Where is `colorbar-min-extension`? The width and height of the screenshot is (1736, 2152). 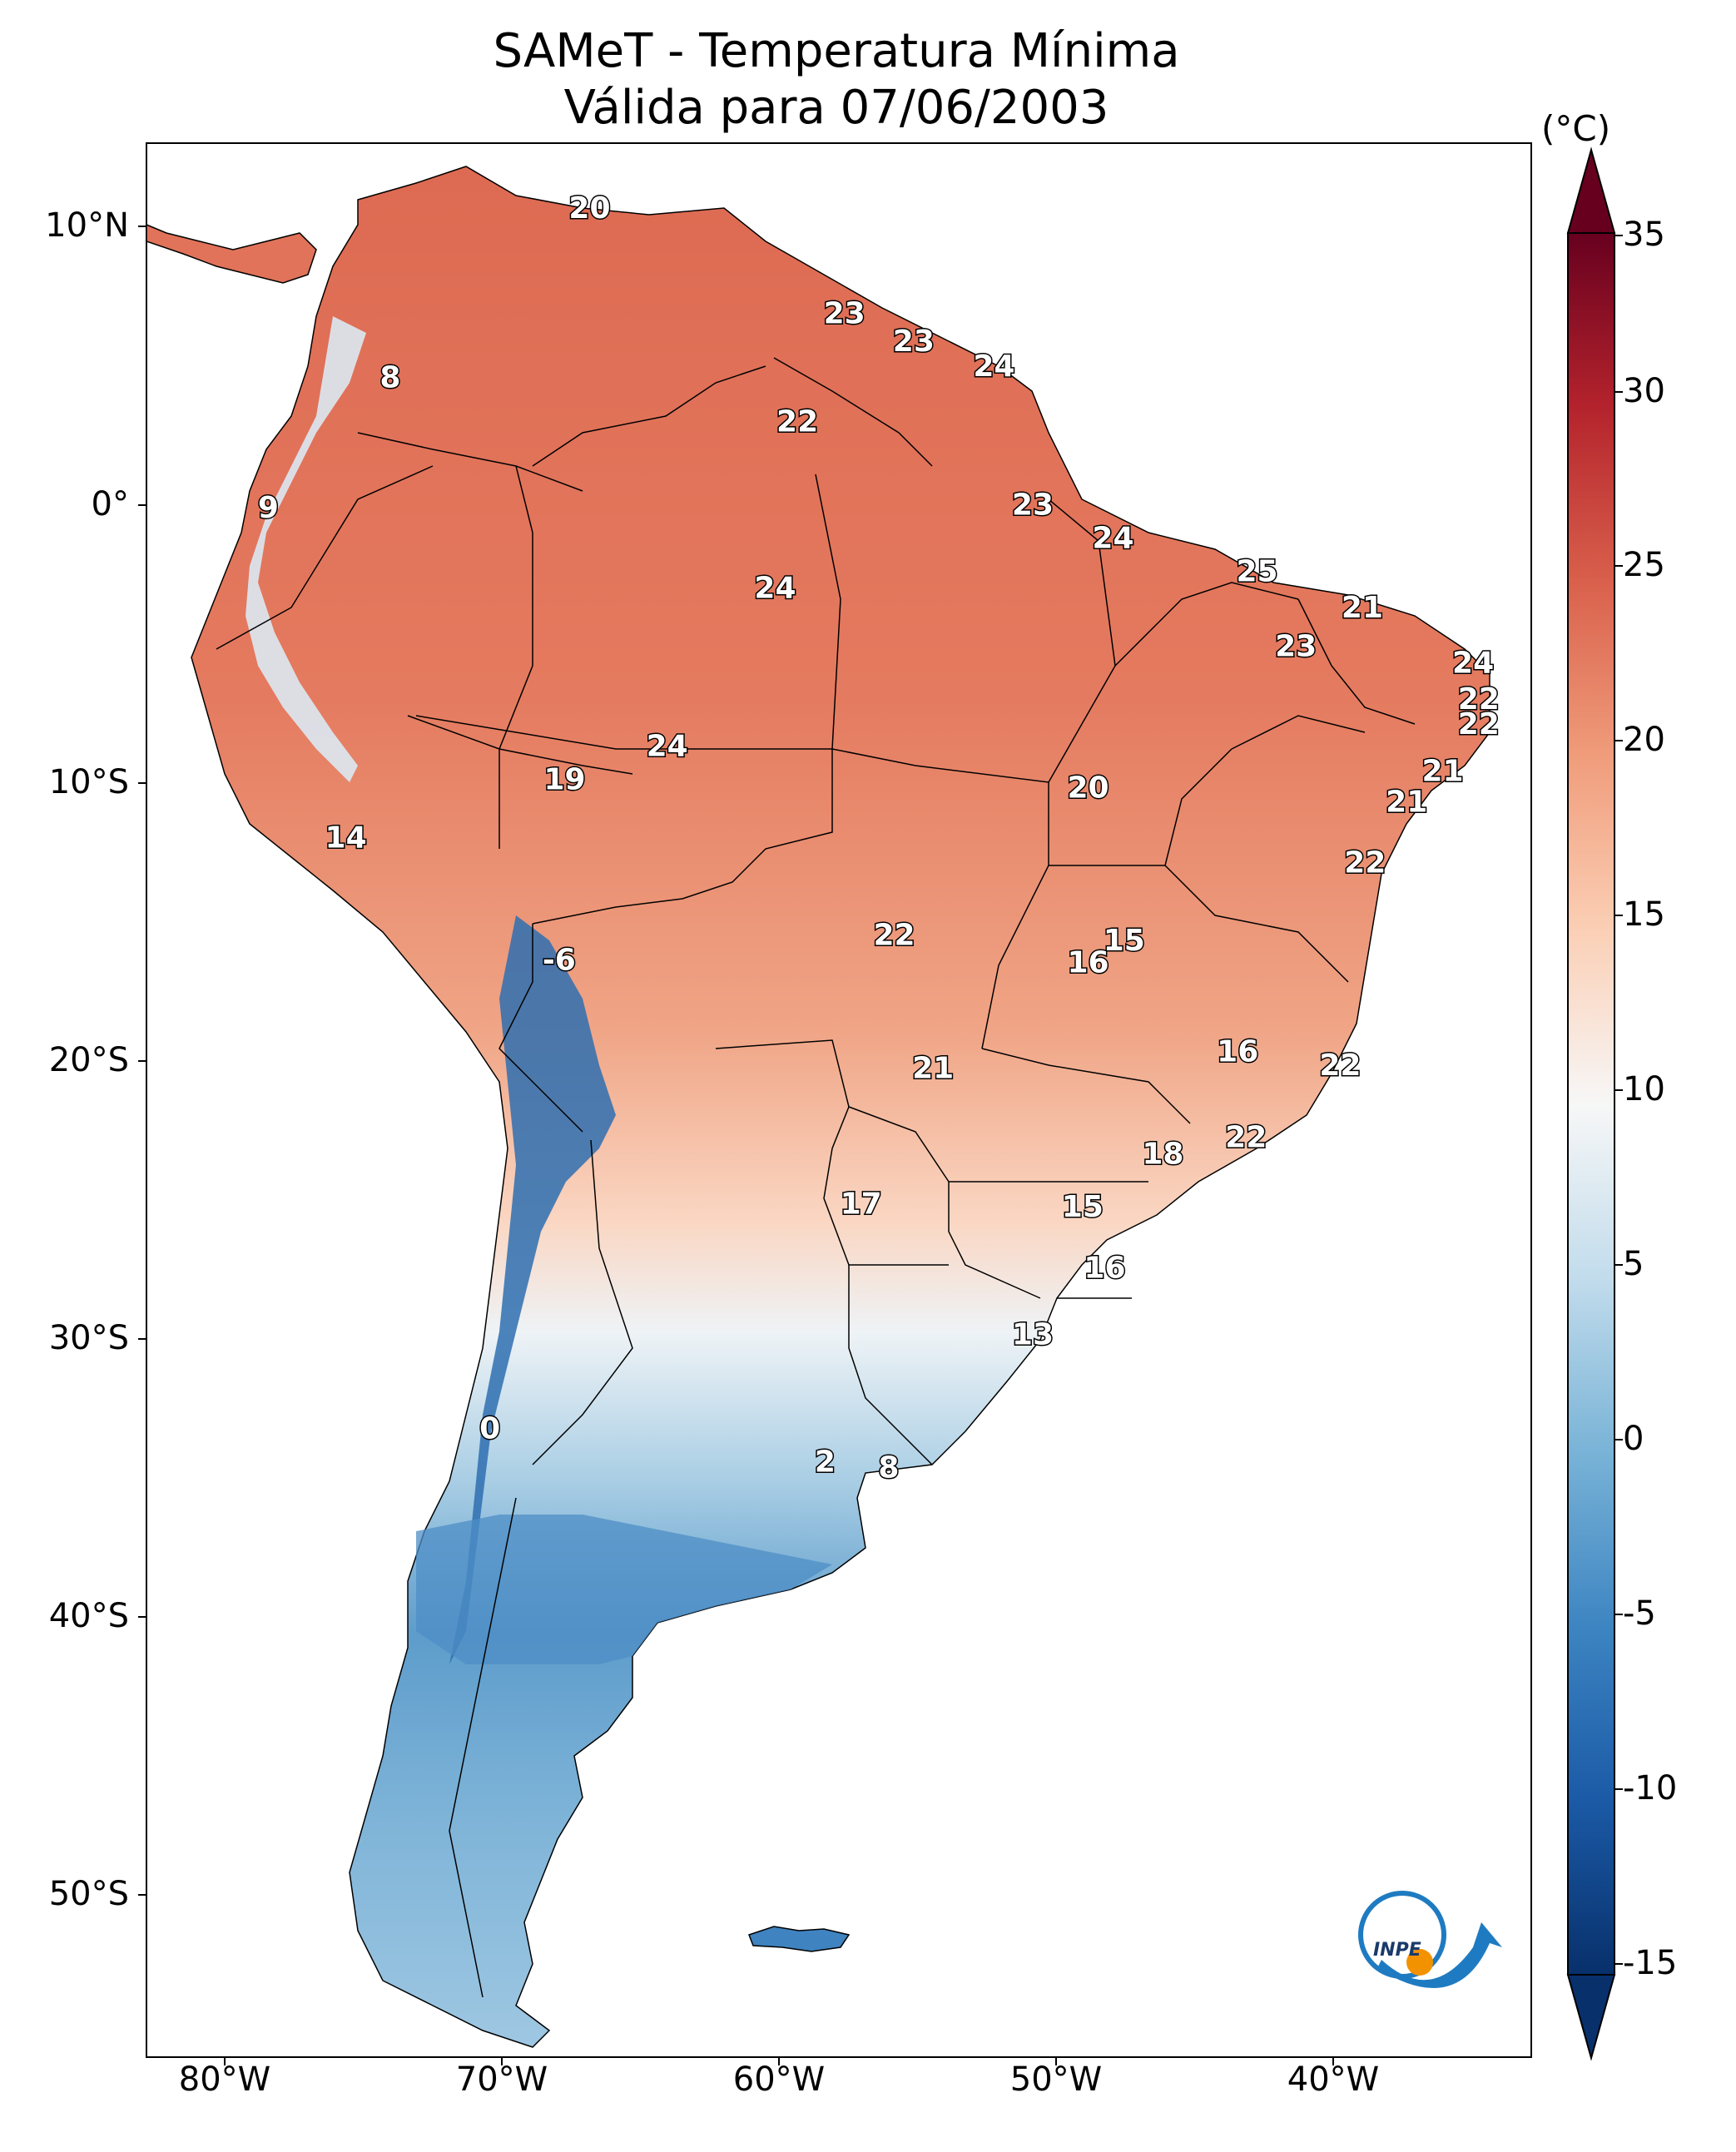 colorbar-min-extension is located at coordinates (1591, 2017).